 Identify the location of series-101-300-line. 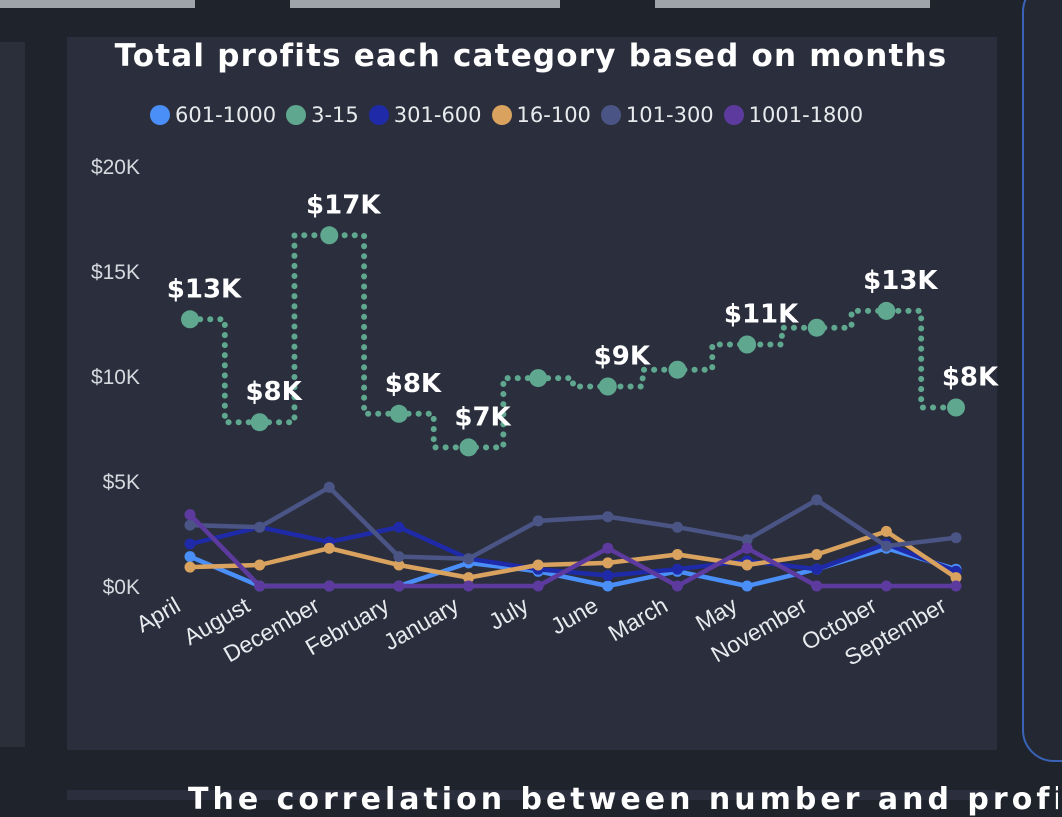
(573, 523).